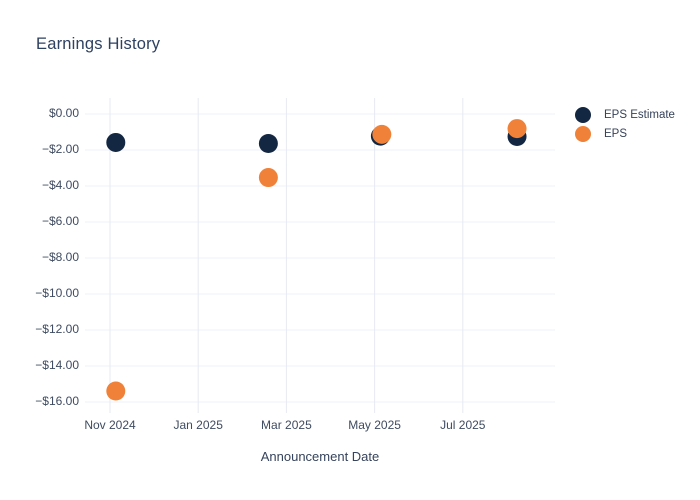 This screenshot has width=700, height=500. I want to click on x-tick-label: Nov 2024, so click(110, 425).